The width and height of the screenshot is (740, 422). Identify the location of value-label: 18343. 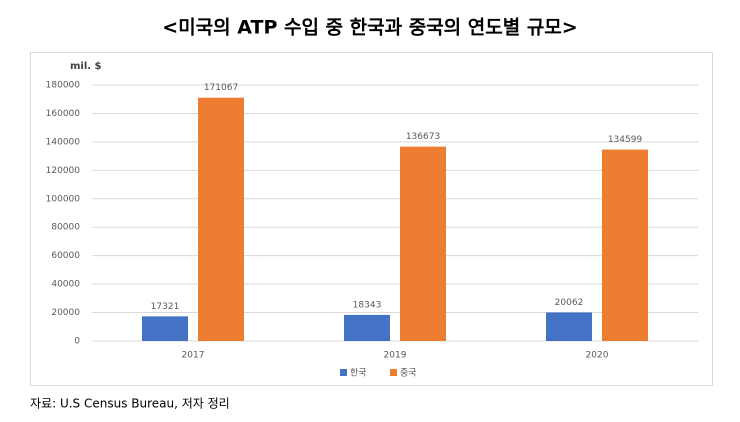
(367, 305).